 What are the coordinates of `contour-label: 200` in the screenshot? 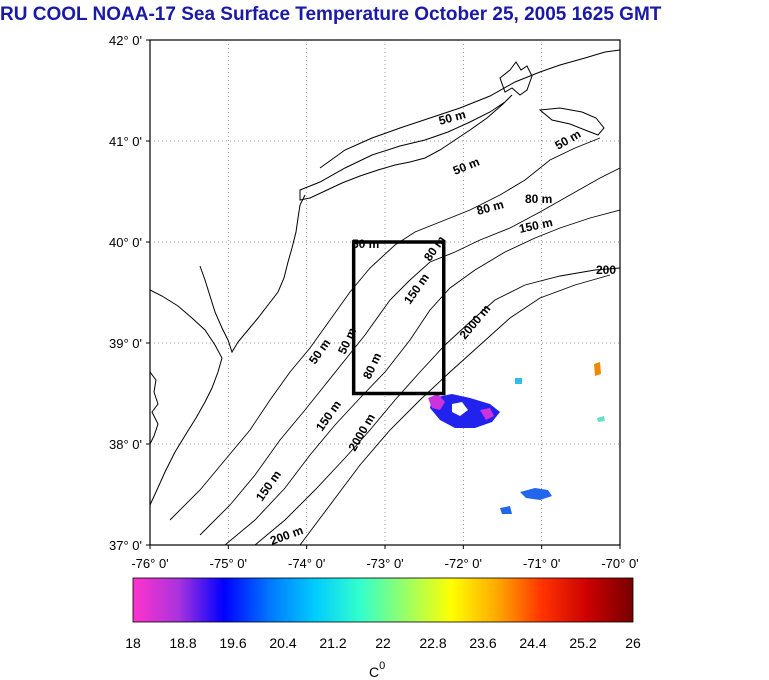 It's located at (606, 270).